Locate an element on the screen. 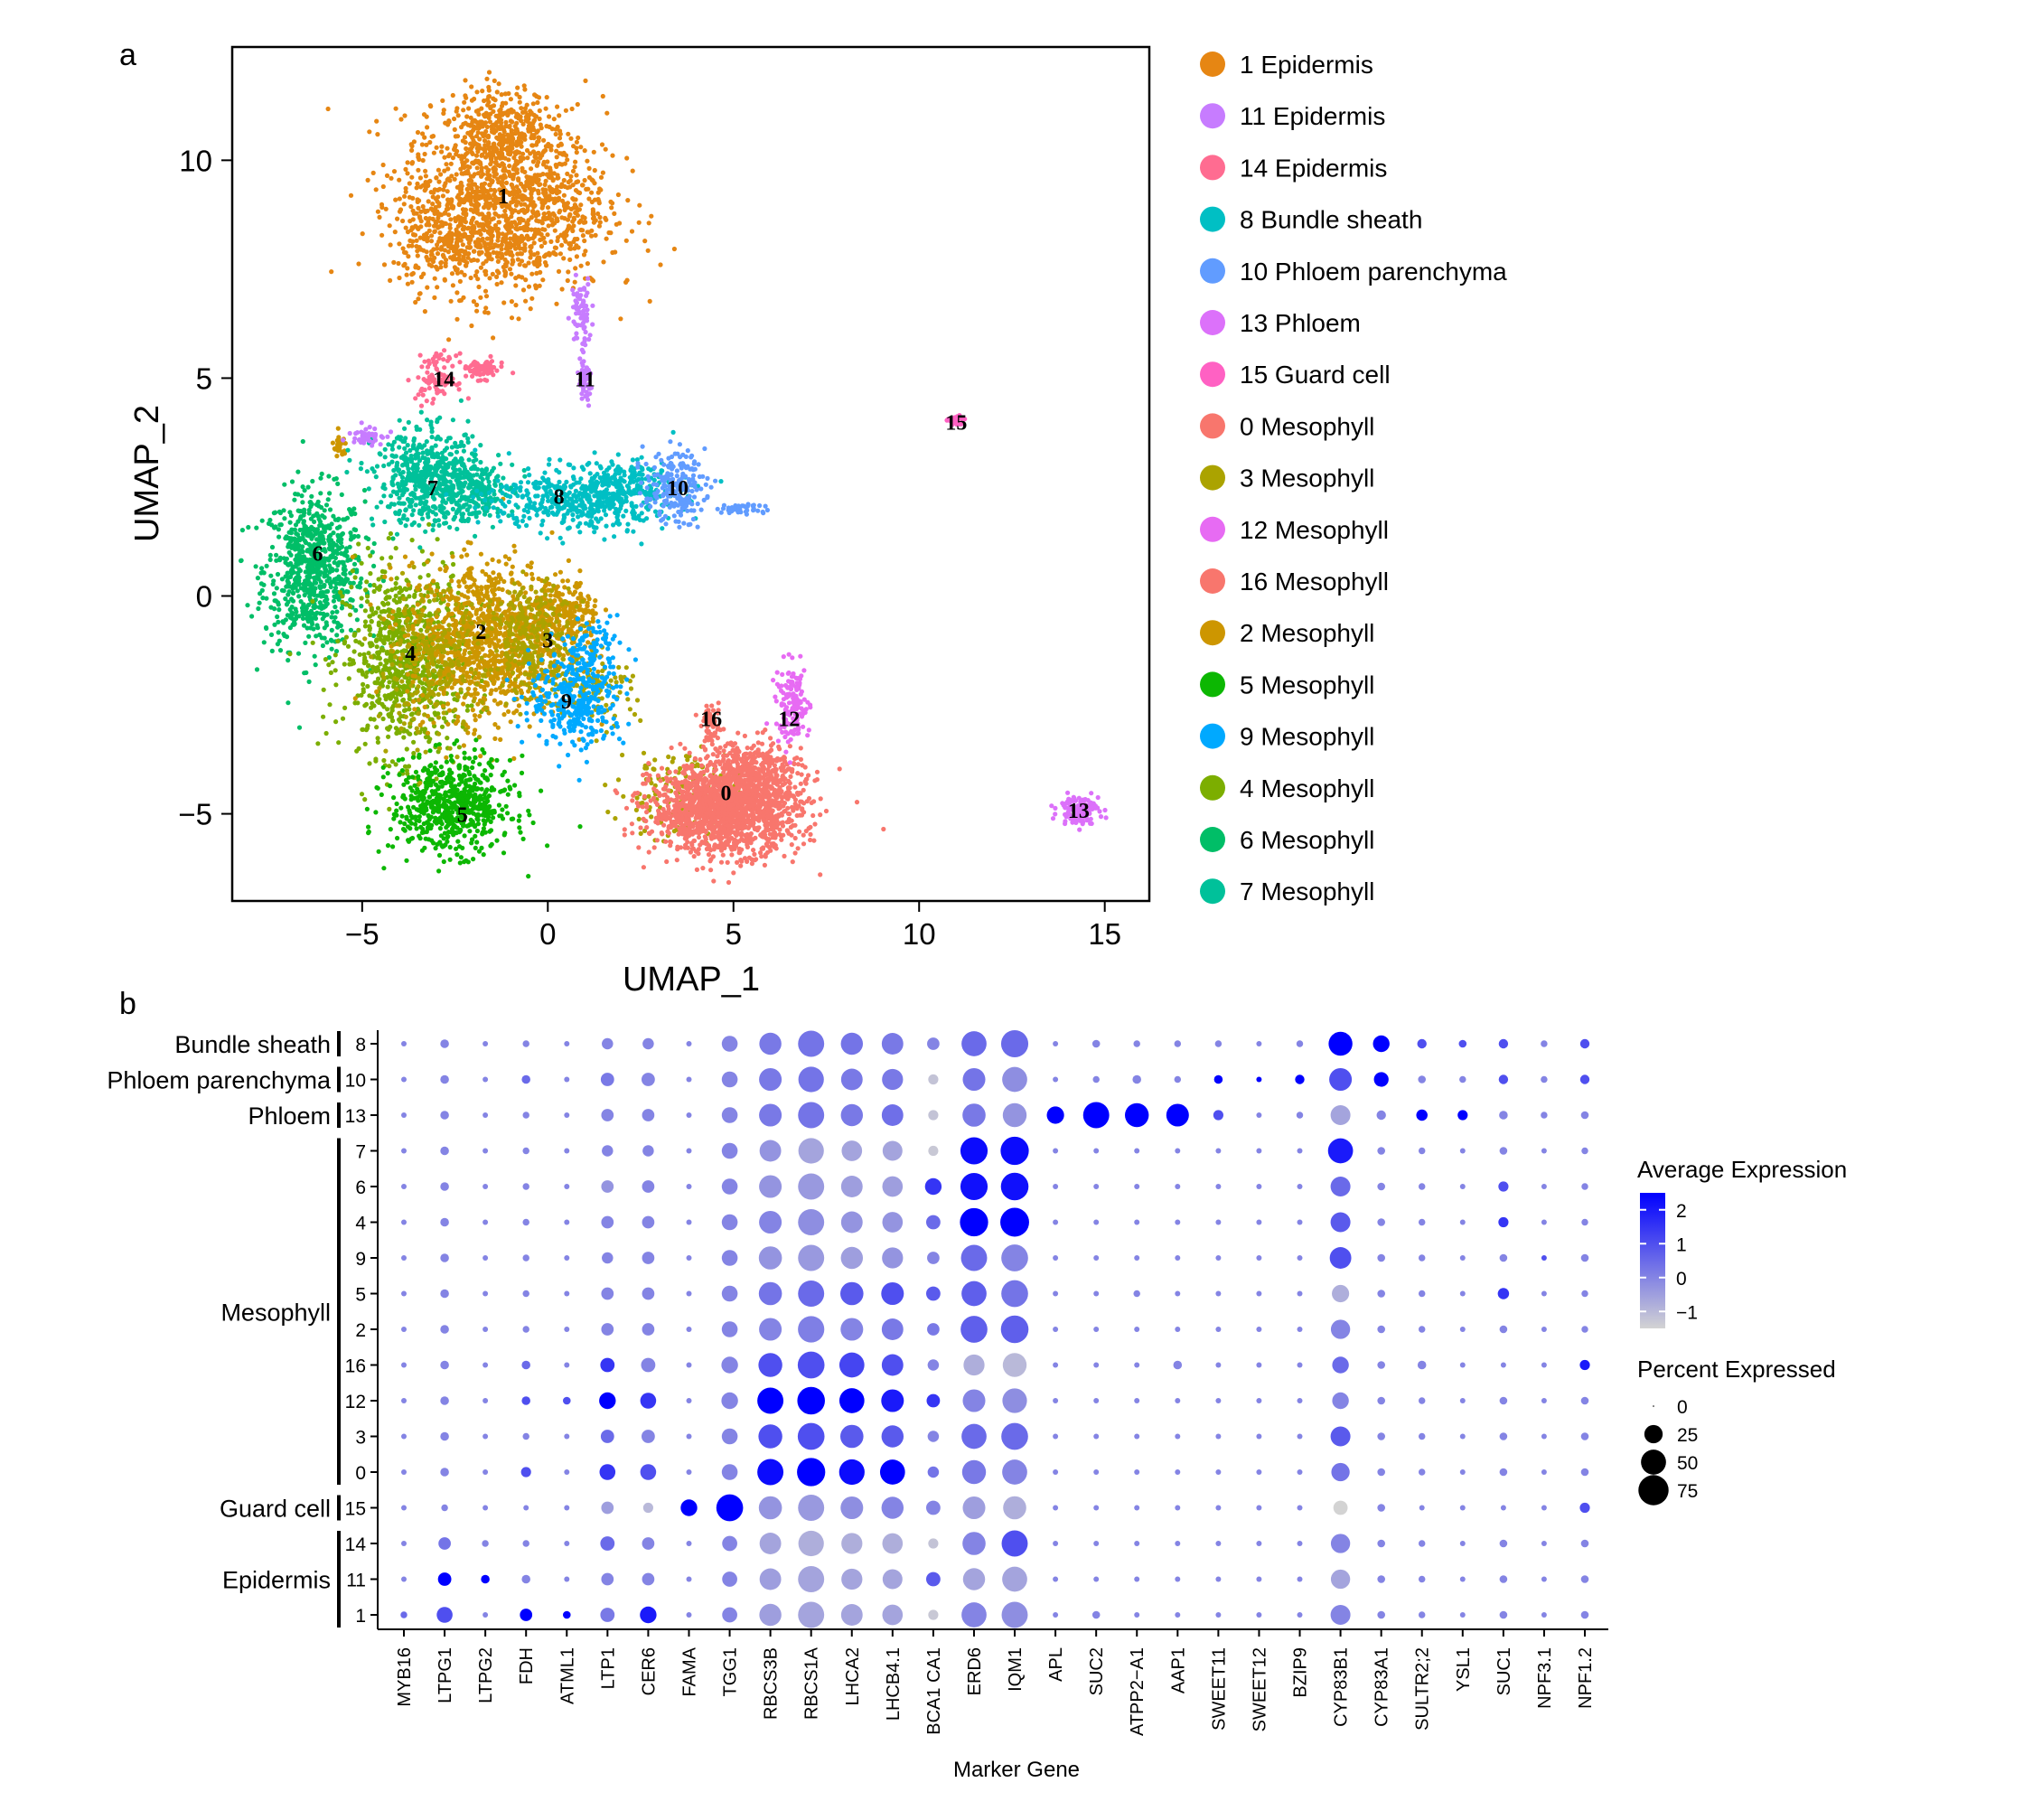  legend-label: 0 Mesophyll is located at coordinates (1307, 426).